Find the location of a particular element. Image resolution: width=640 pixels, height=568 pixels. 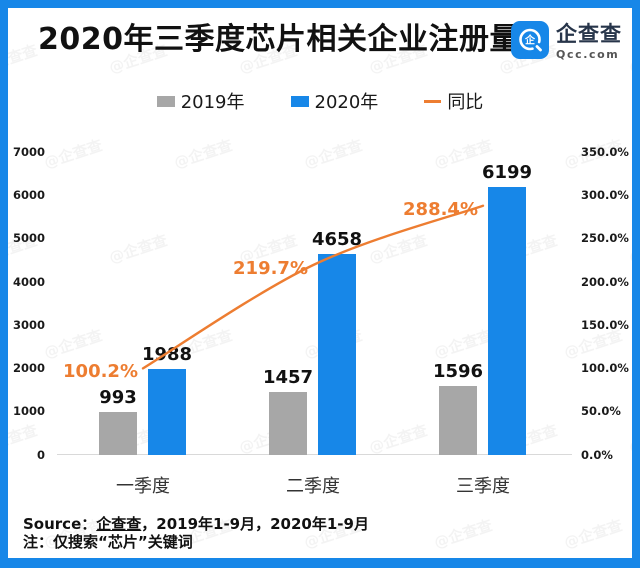

chart-legend: 2019年 2020年 同比 is located at coordinates (320, 101).